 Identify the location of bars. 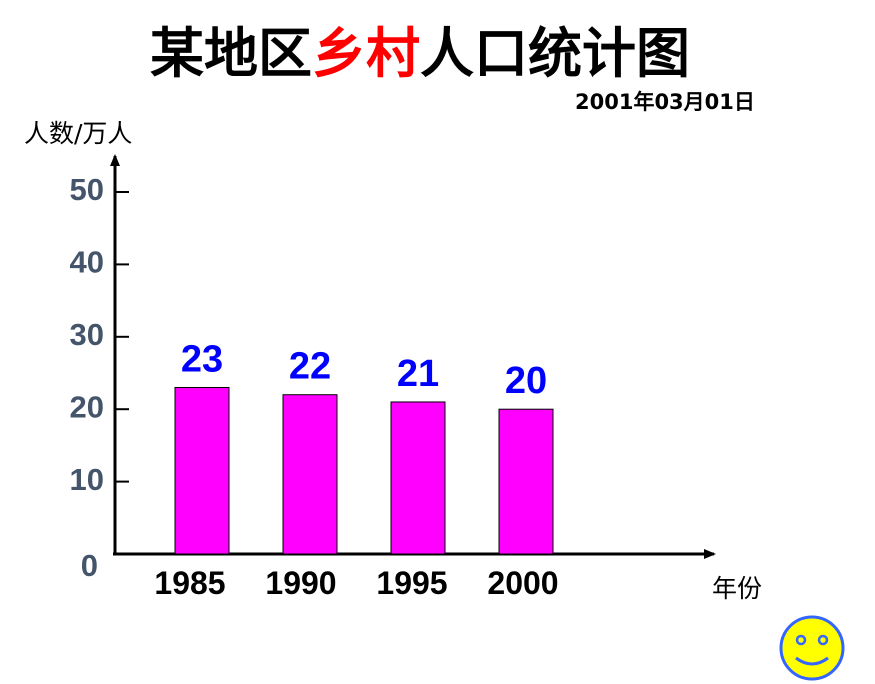
(364, 470).